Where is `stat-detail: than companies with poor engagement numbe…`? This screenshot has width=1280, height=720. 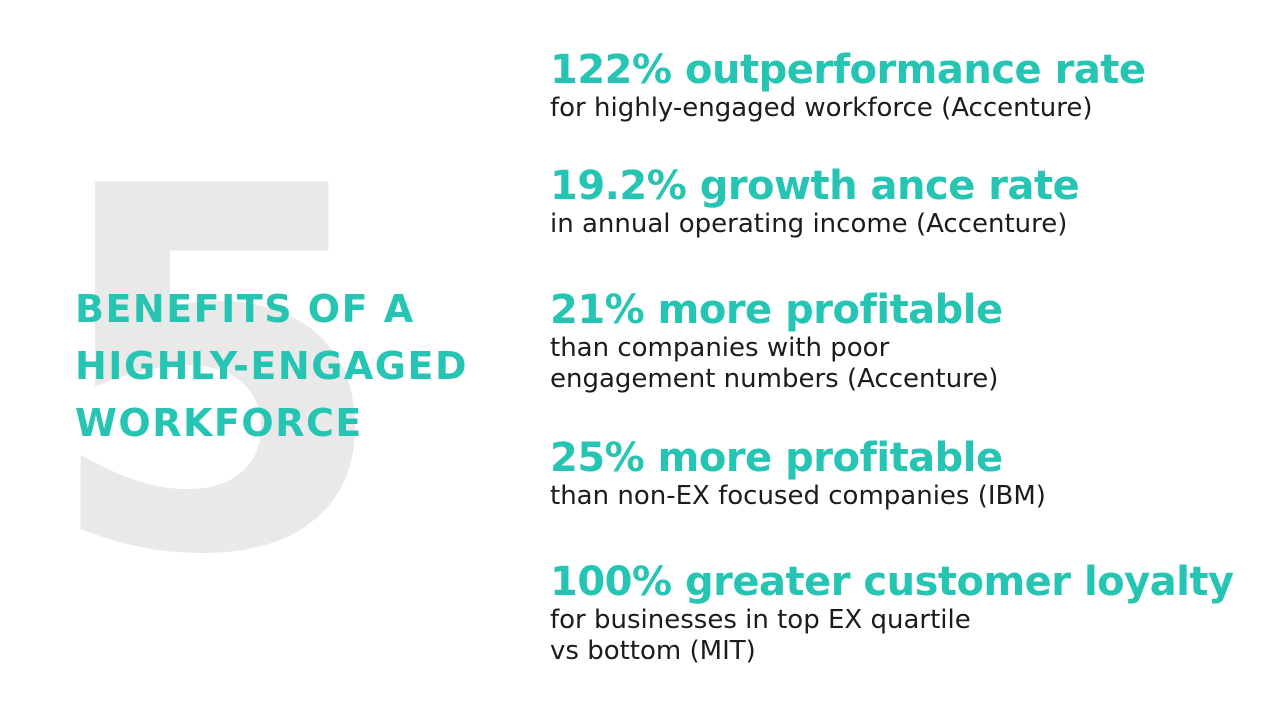 stat-detail: than companies with poor engagement numbe… is located at coordinates (776, 364).